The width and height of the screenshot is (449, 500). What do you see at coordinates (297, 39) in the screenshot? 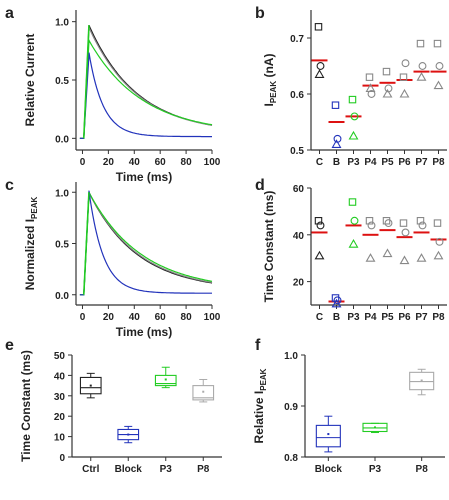
I see `y-tick-label: 0.7` at bounding box center [297, 39].